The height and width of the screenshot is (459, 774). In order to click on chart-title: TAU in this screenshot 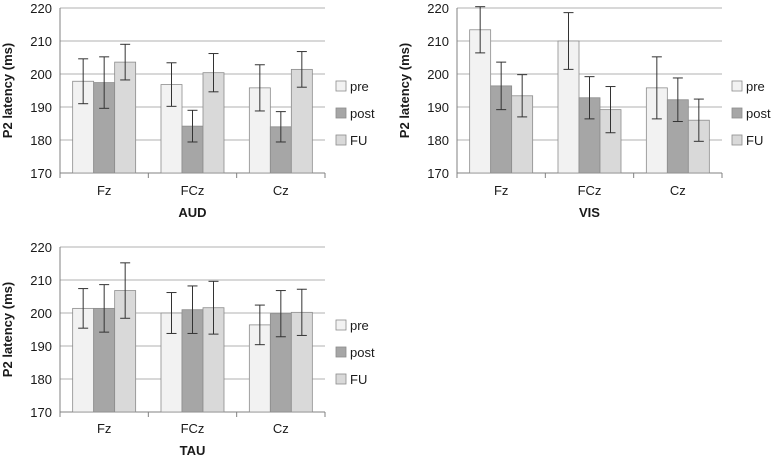, I will do `click(193, 450)`.